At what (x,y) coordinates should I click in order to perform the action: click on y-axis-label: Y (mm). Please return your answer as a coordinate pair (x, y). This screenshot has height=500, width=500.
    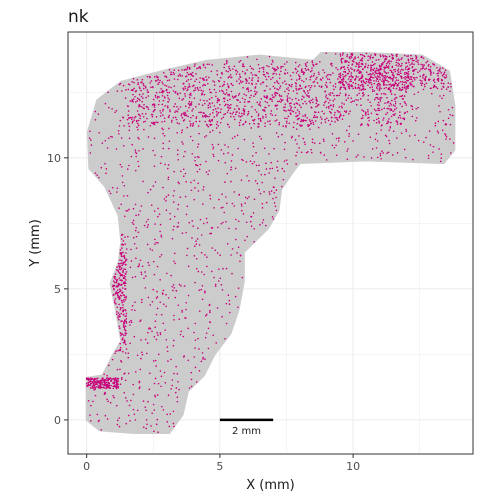
    Looking at the image, I should click on (35, 243).